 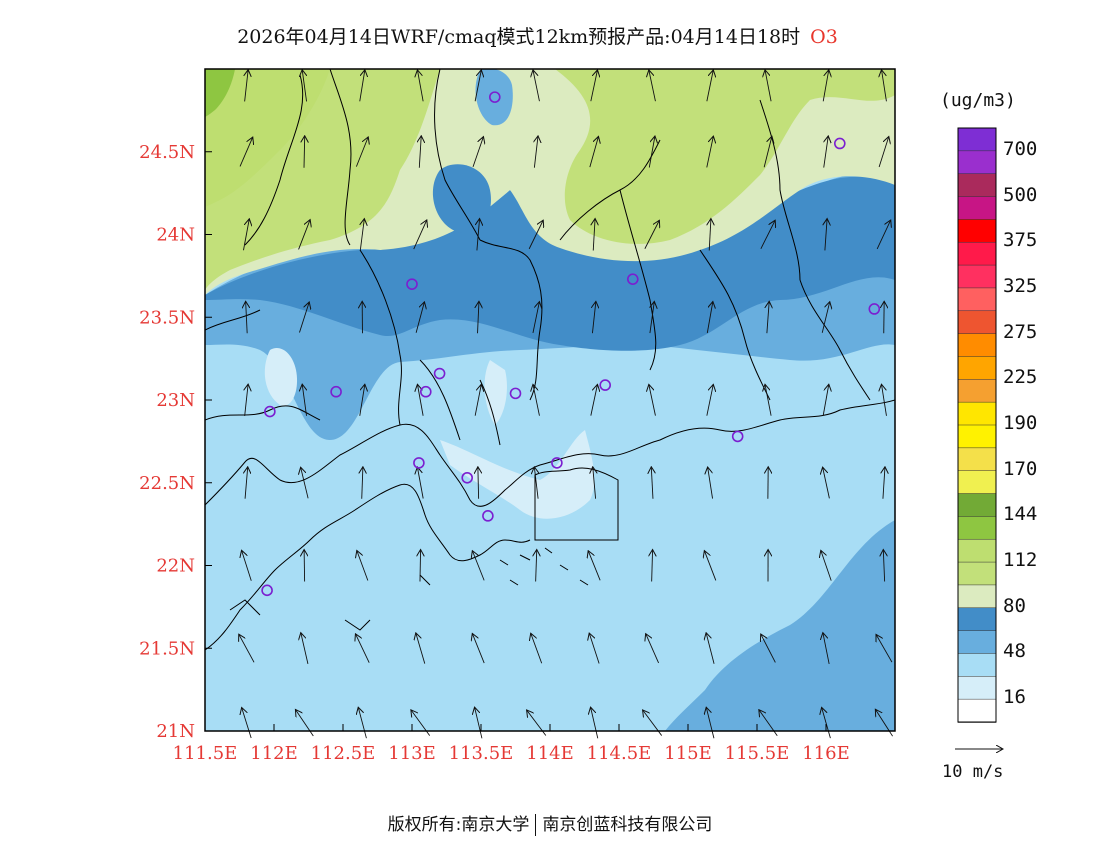 What do you see at coordinates (494, 97) in the screenshot?
I see `blob-north` at bounding box center [494, 97].